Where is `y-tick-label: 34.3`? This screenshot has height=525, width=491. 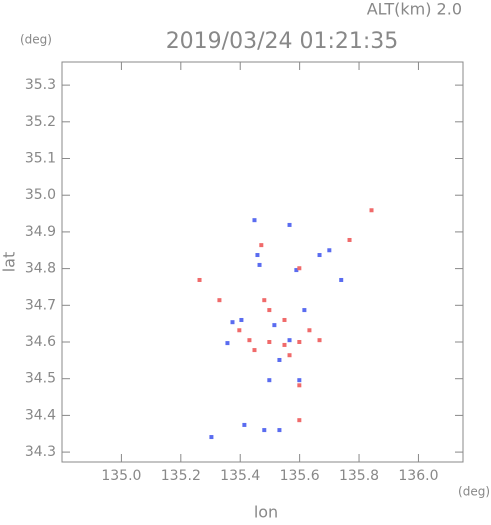
y-tick-label: 34.3 is located at coordinates (40, 452).